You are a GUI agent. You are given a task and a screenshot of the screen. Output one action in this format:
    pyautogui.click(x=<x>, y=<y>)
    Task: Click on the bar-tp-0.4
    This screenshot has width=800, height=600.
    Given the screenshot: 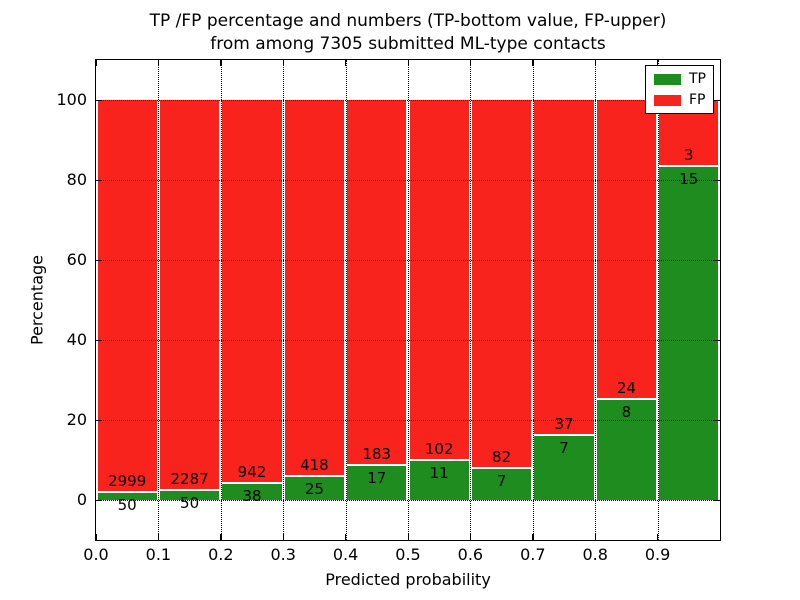 What is the action you would take?
    pyautogui.click(x=377, y=483)
    